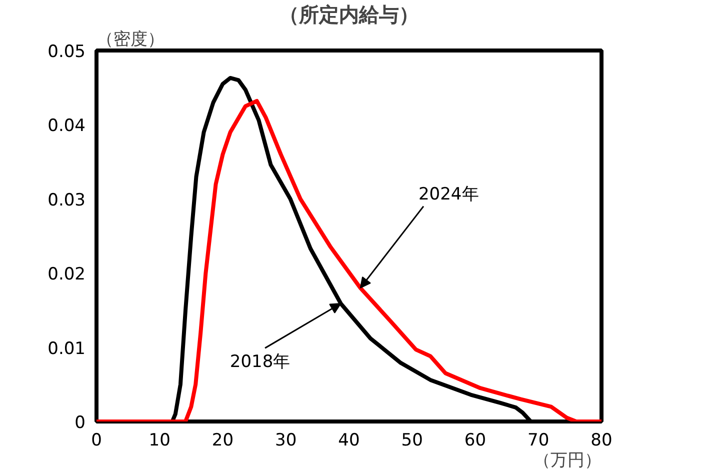 This screenshot has width=708, height=470. I want to click on y-tick-label: 0.01, so click(67, 348).